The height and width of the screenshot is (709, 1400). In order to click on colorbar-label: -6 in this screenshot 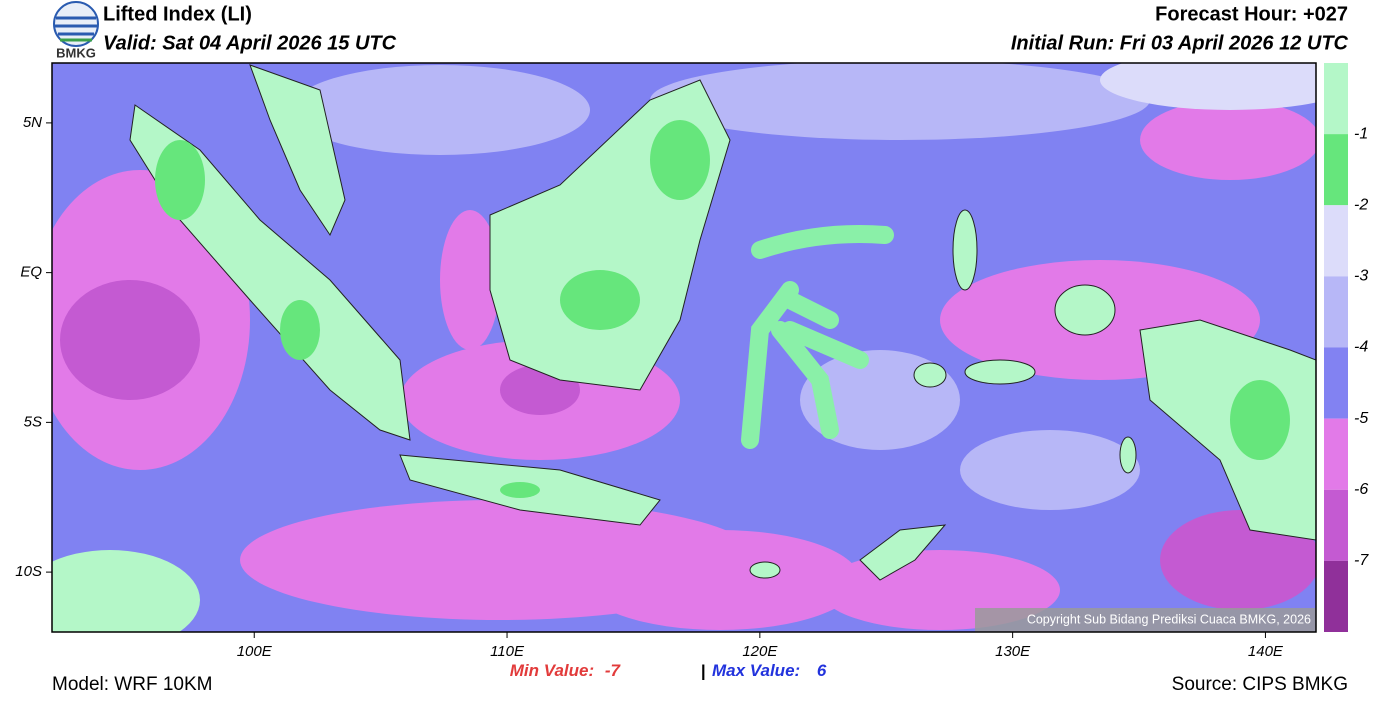, I will do `click(1361, 489)`.